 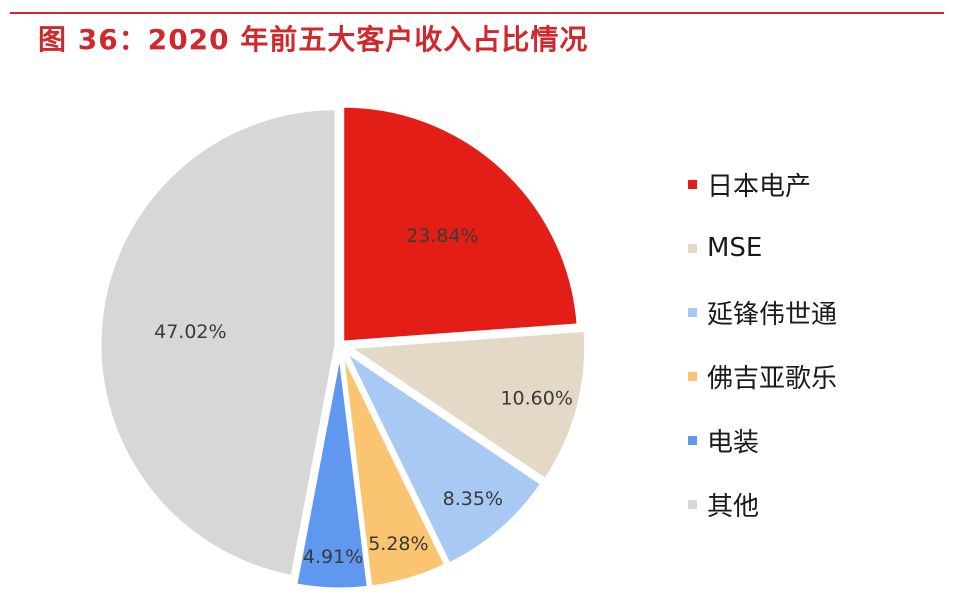 I want to click on chart-legend: 日本电产 MSE 延锋伟世通佛吉亚歌乐电装其他, so click(x=762, y=344).